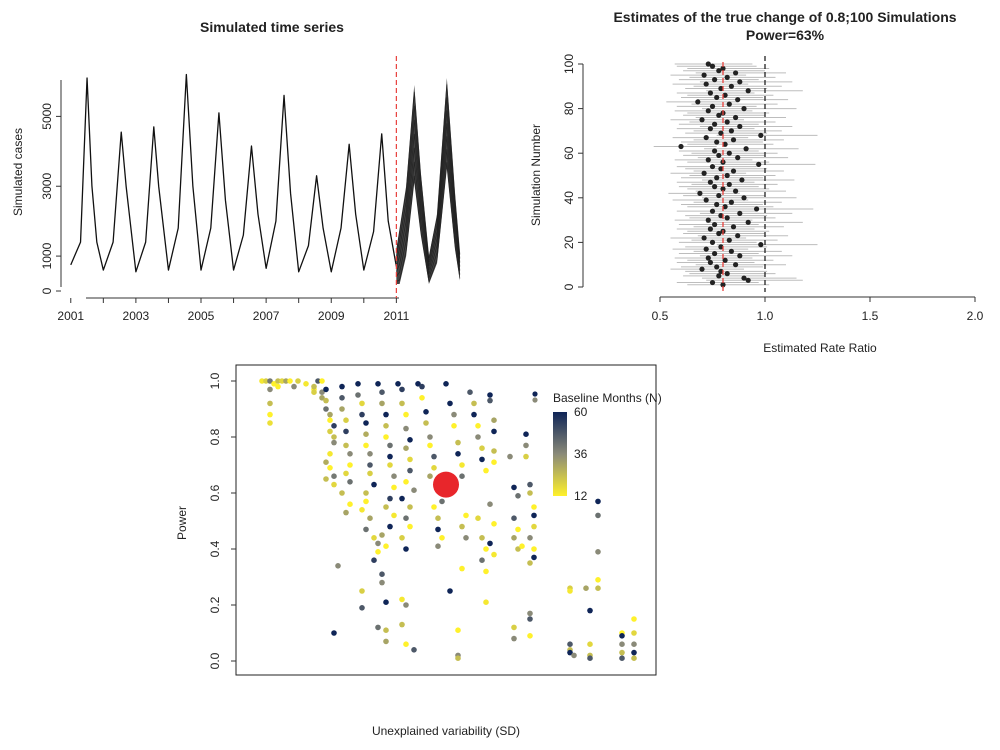 This screenshot has height=750, width=1000. I want to click on forest-x-ticks: 0.5 1.0 1.5 2.0, so click(818, 310).